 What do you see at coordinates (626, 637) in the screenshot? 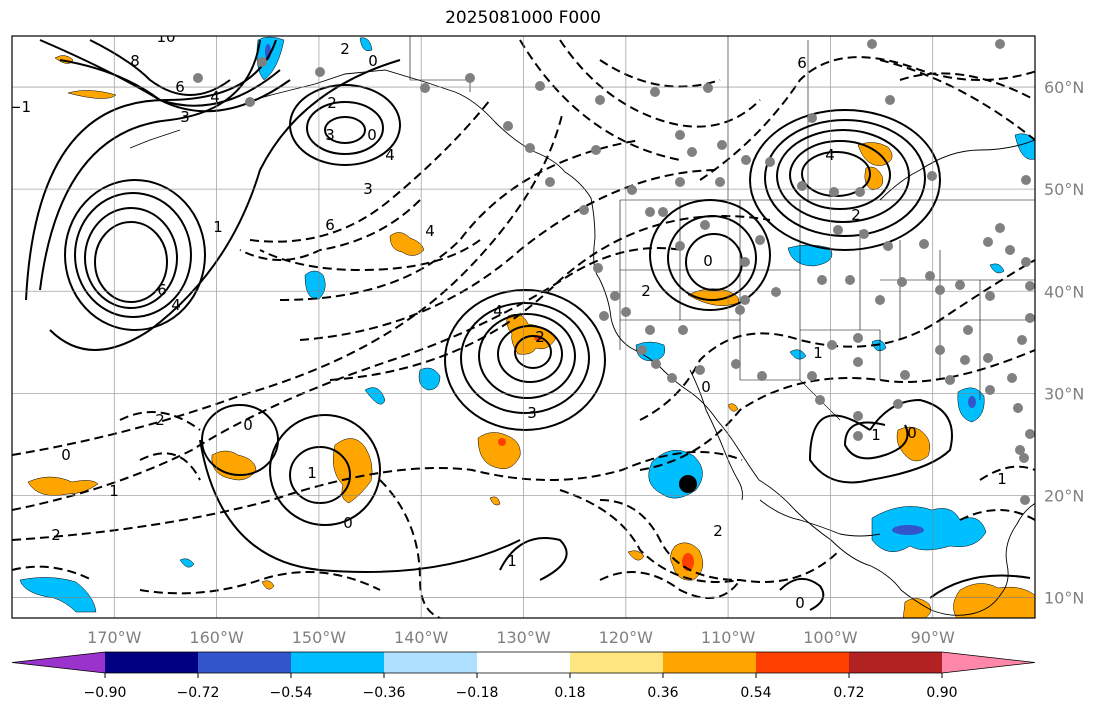
I see `lon-label: 120°W` at bounding box center [626, 637].